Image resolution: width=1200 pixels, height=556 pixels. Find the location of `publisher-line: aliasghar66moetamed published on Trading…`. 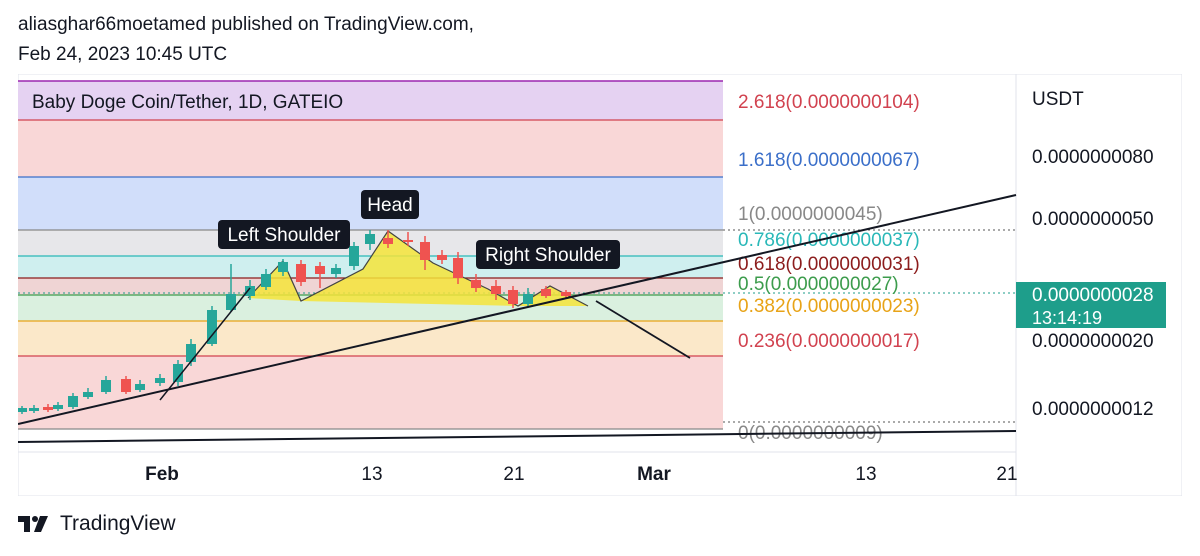

publisher-line: aliasghar66moetamed published on Trading… is located at coordinates (246, 24).